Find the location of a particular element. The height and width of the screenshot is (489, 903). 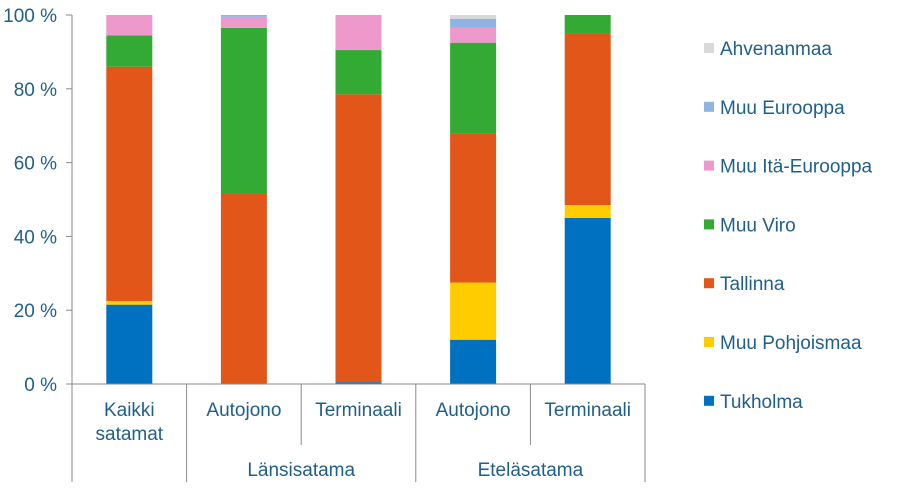

y-tick-label: 80 % is located at coordinates (35, 90).